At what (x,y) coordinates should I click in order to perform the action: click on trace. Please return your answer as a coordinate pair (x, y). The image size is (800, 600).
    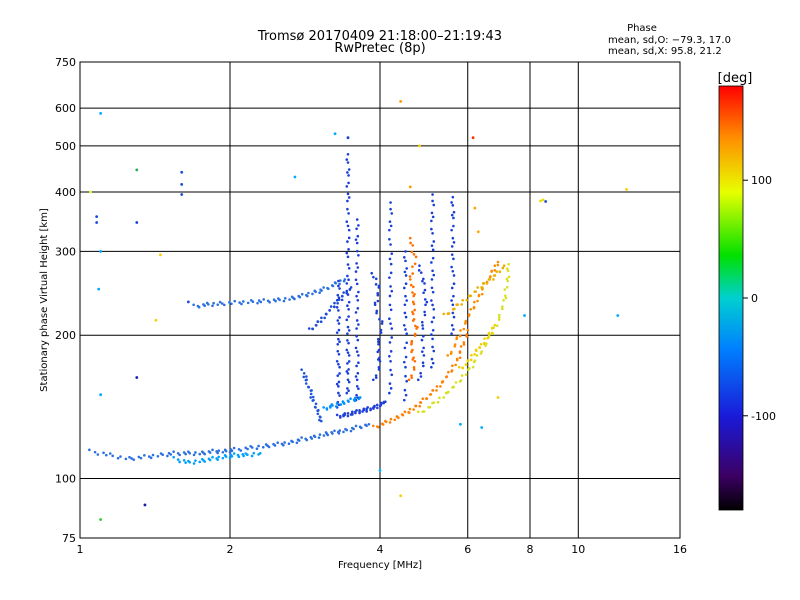
    Looking at the image, I should click on (433, 281).